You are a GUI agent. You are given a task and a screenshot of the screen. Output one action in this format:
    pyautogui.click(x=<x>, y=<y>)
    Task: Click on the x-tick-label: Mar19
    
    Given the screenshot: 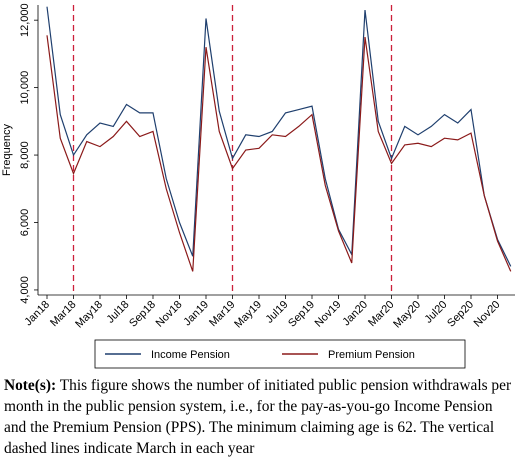 What is the action you would take?
    pyautogui.click(x=222, y=314)
    